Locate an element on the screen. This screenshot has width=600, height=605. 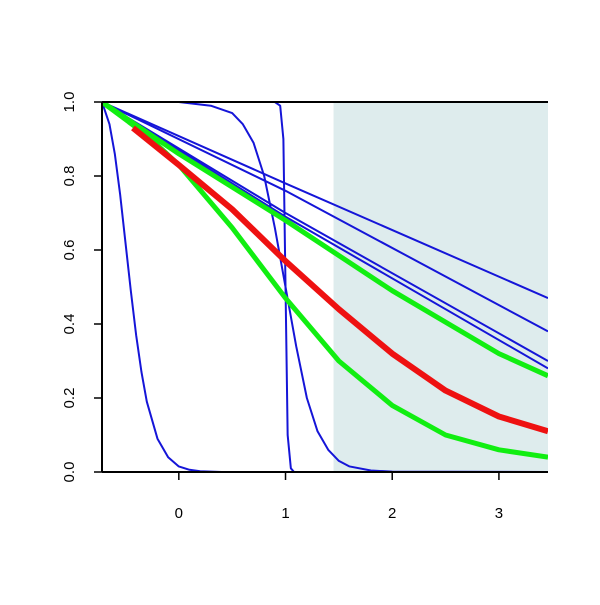
y-tick-label: 0.2 is located at coordinates (69, 398).